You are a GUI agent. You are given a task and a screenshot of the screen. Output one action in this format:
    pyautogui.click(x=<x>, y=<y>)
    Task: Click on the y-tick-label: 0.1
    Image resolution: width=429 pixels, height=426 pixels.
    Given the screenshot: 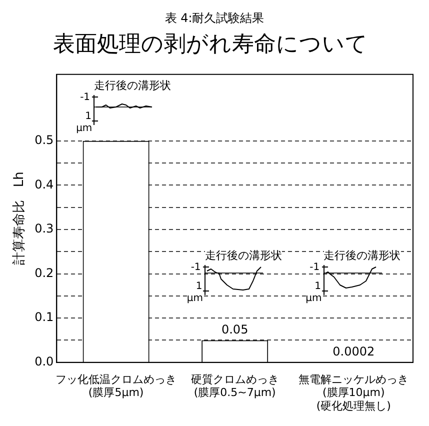 What is the action you would take?
    pyautogui.click(x=44, y=317)
    